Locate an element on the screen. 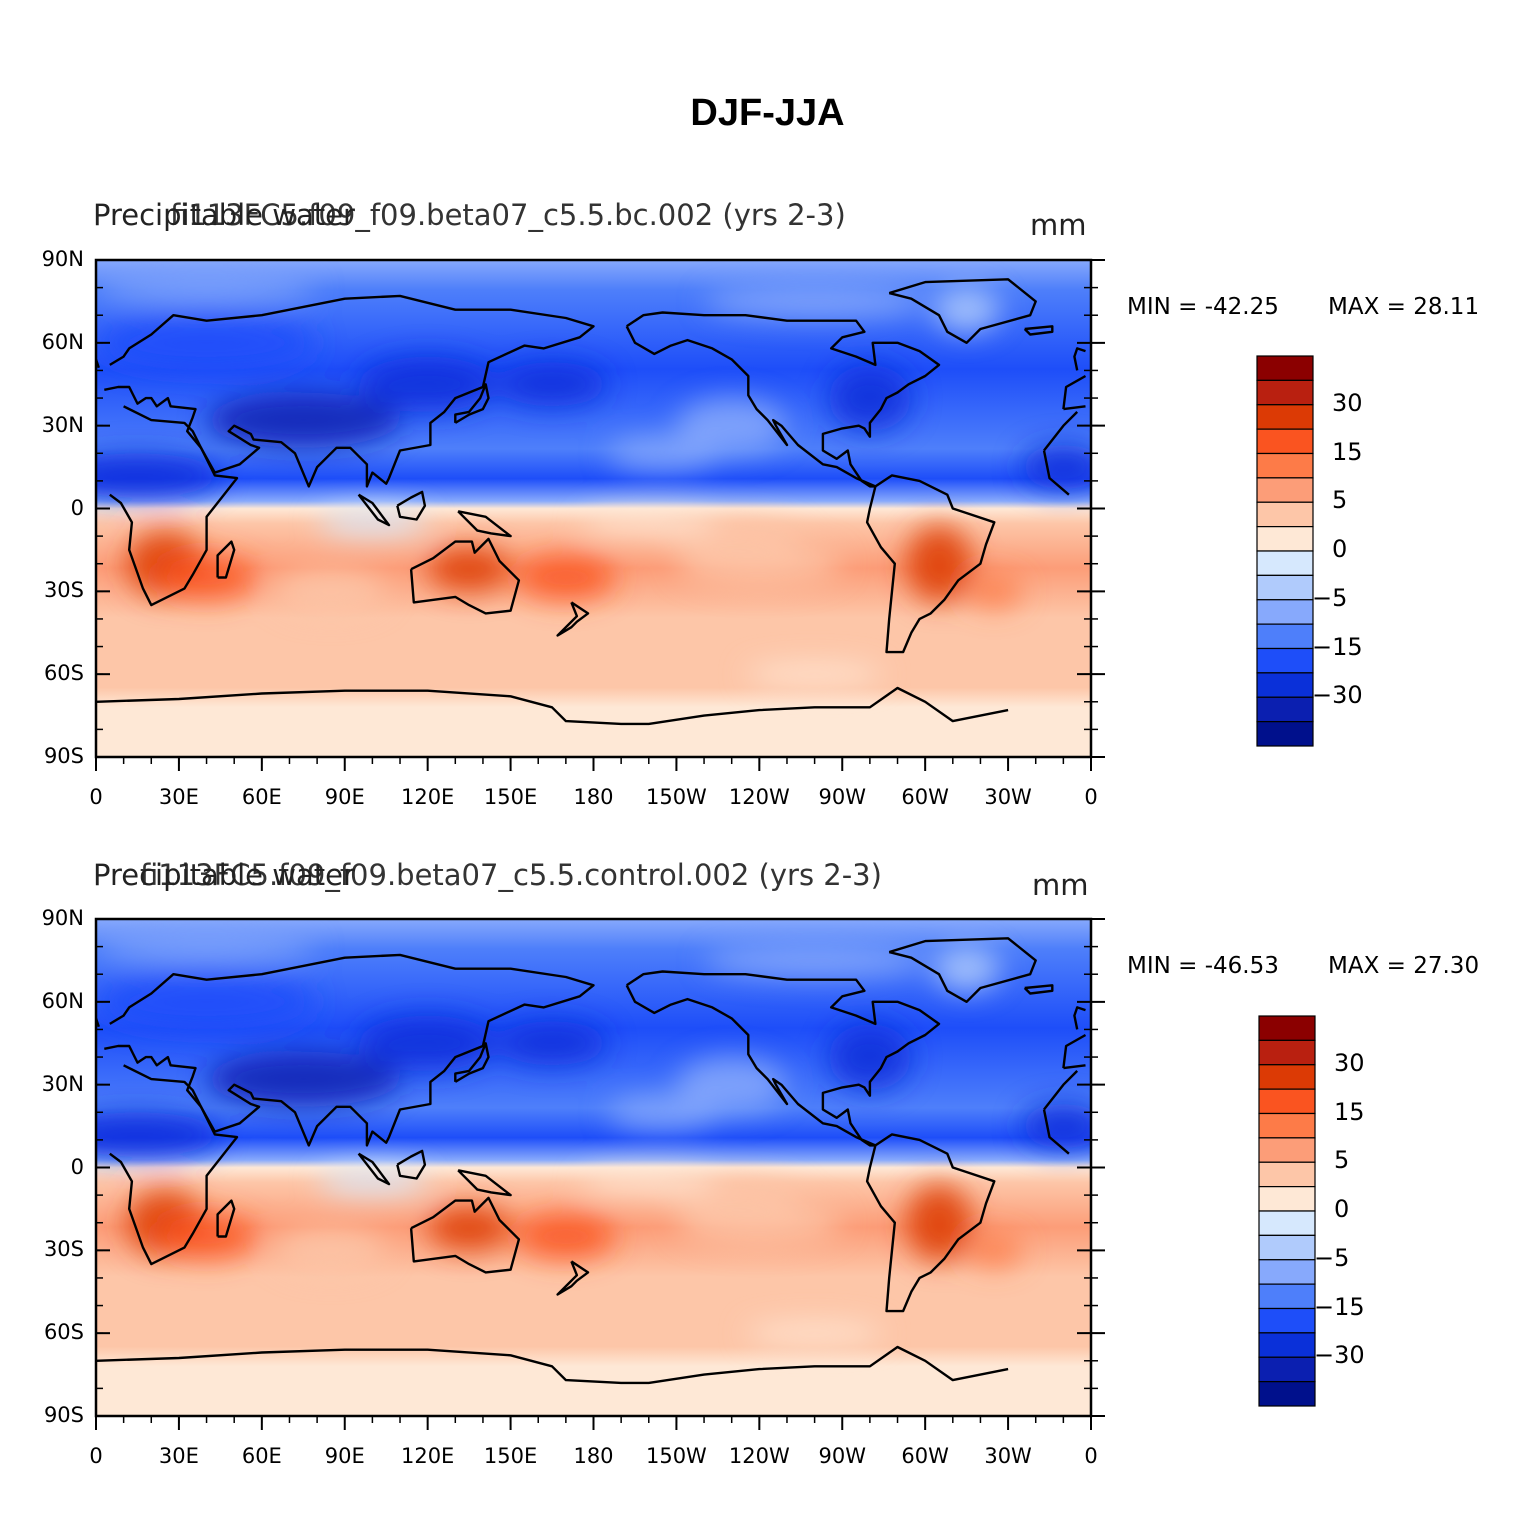  panel-min-label: MIN = -46.53 is located at coordinates (1203, 966).